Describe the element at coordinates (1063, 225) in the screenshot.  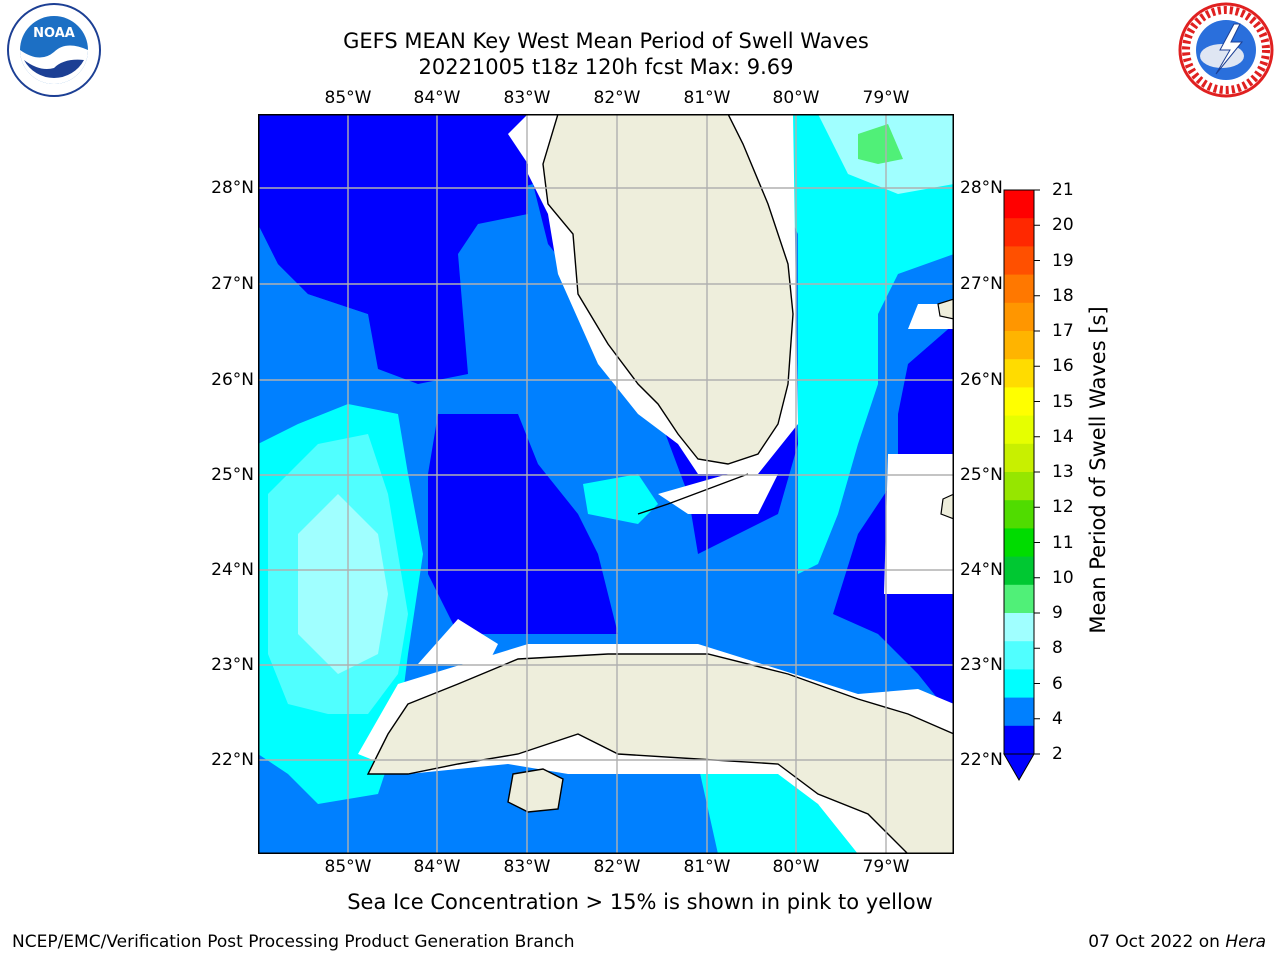
I see `colorbar-tick-label: 20` at that location.